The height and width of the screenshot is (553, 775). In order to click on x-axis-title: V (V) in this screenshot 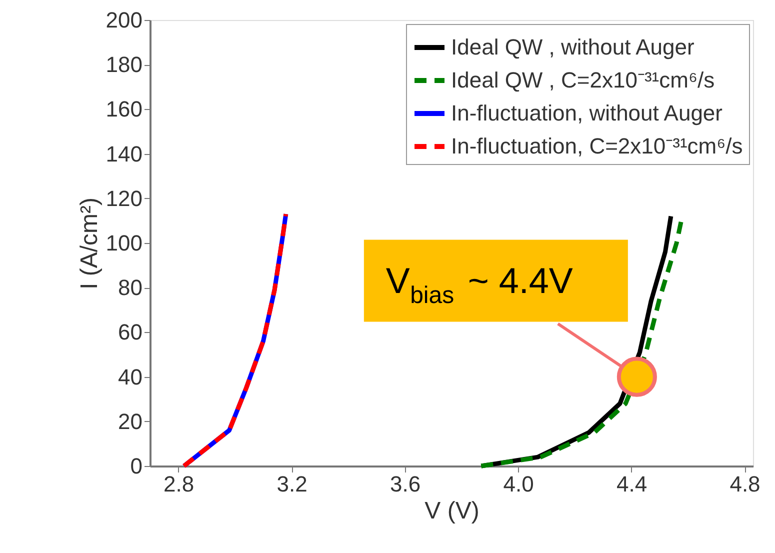, I will do `click(452, 511)`.